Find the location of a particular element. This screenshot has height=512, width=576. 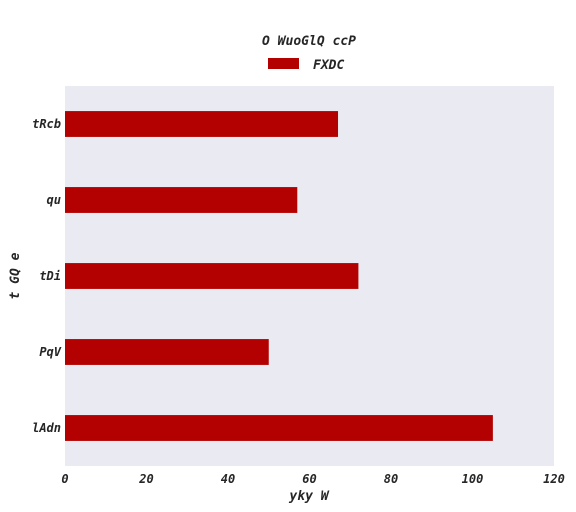

x-tick-label: 100 is located at coordinates (473, 479).